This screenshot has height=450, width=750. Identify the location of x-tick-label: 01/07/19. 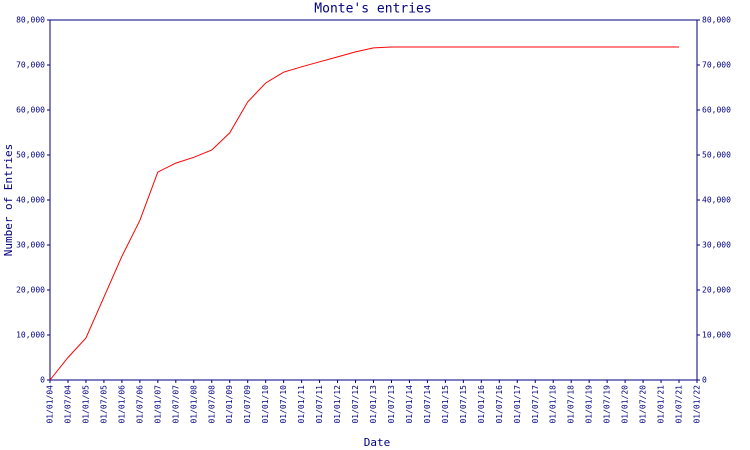
(607, 404).